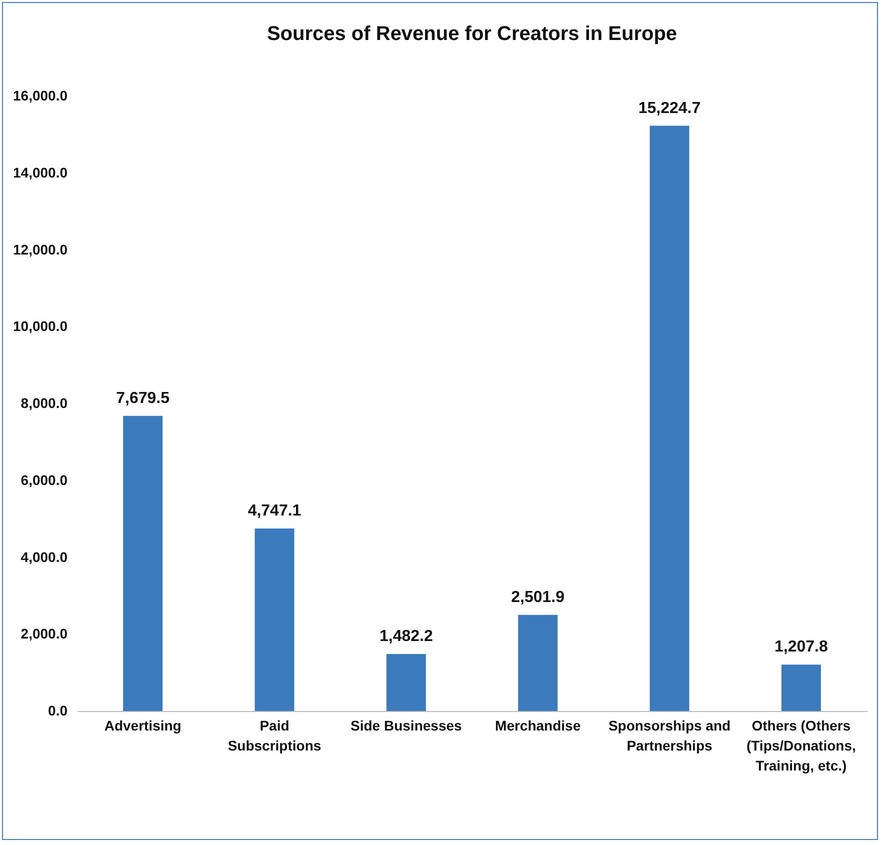 The width and height of the screenshot is (884, 845). I want to click on y-tick-label: 8,000.0, so click(44, 403).